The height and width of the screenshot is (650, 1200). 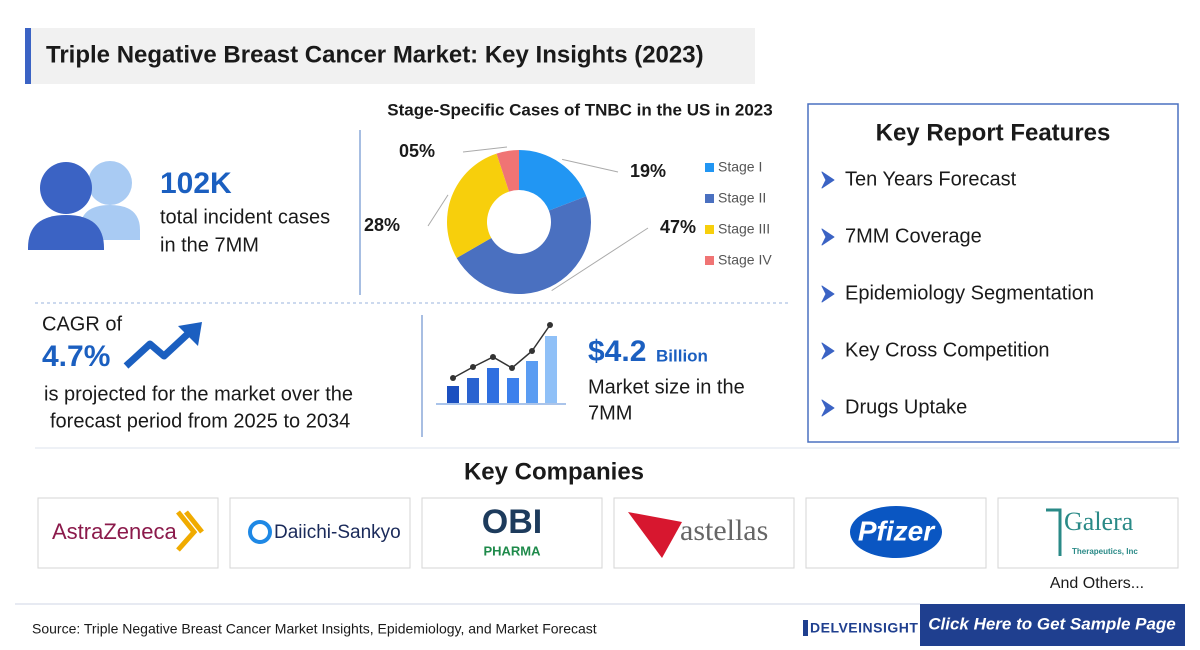 What do you see at coordinates (1099, 521) in the screenshot?
I see `company-name: Galera` at bounding box center [1099, 521].